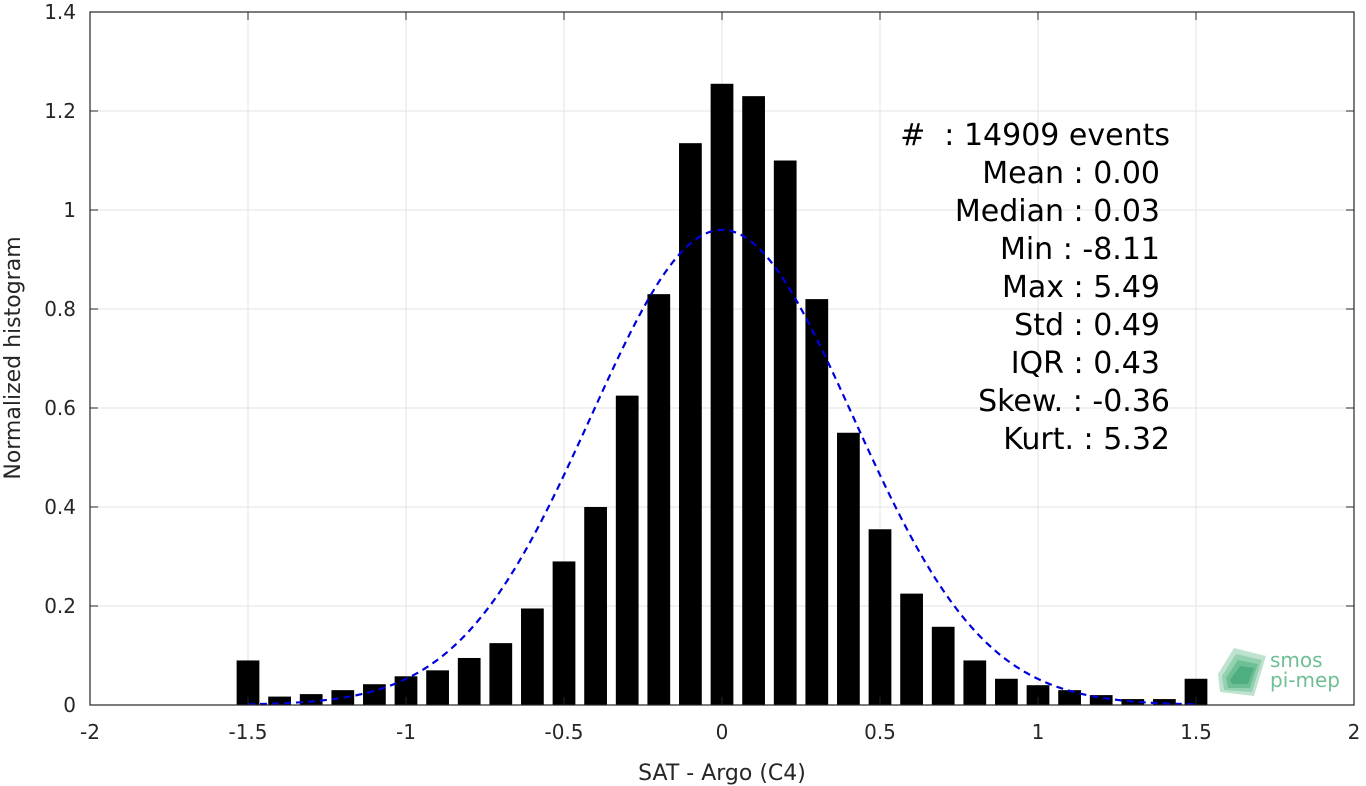 The image size is (1366, 786). I want to click on y-tick-label: 1.2, so click(60, 111).